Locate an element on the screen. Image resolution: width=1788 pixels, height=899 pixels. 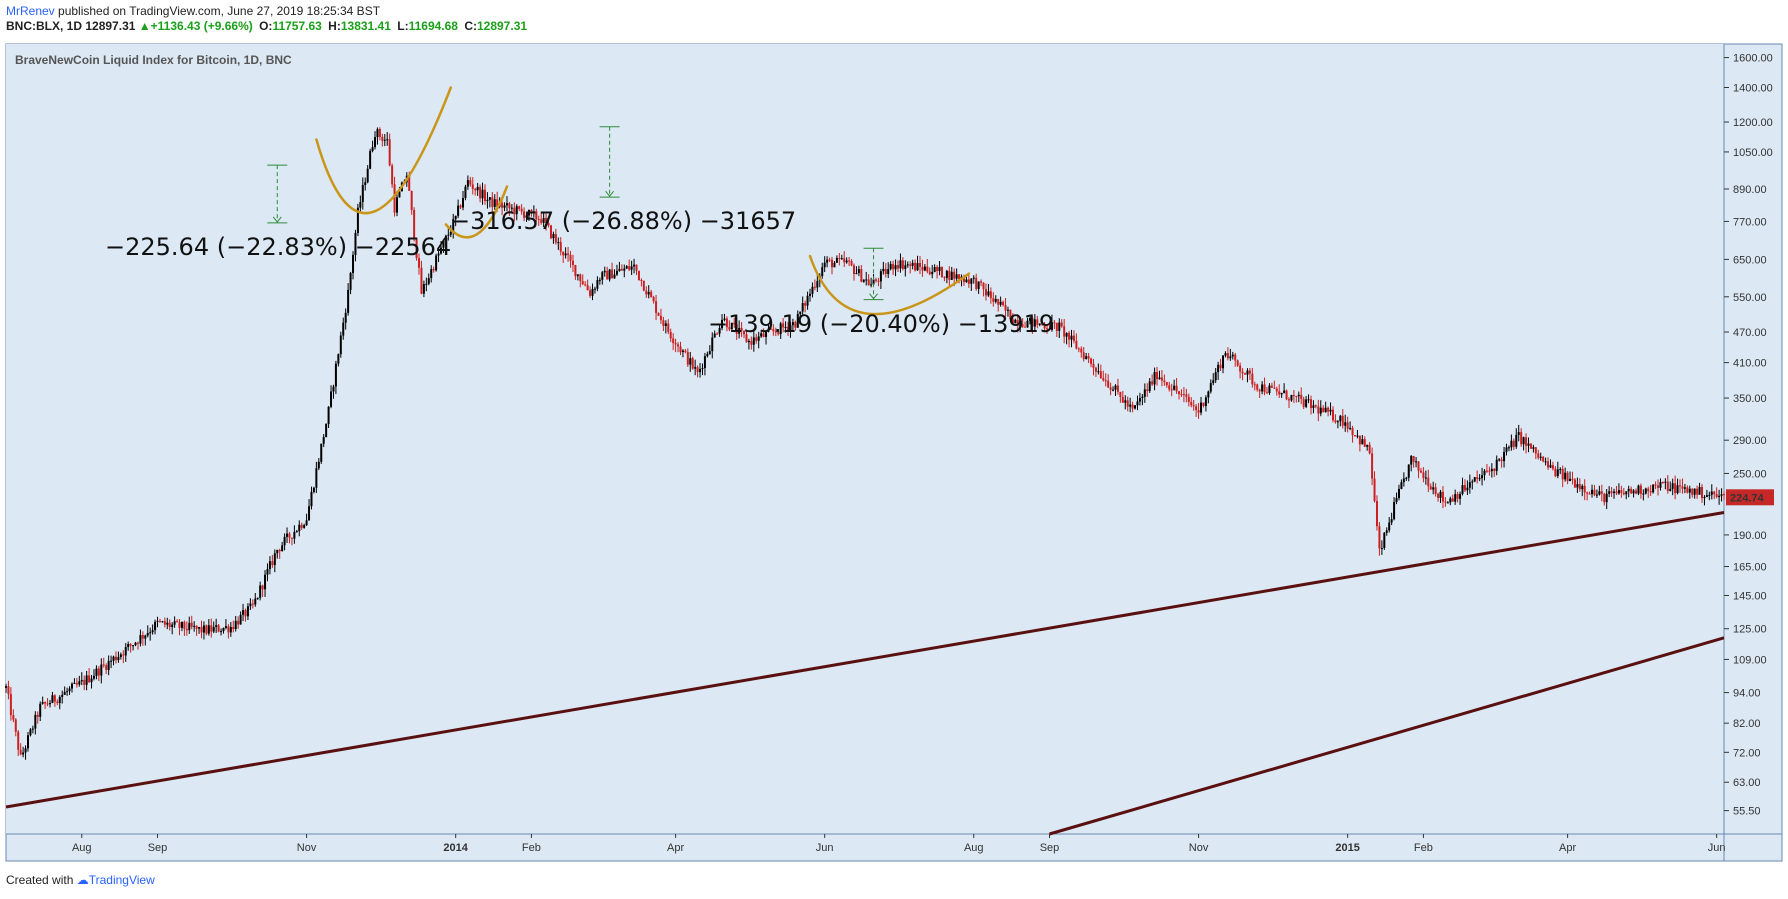
author-link: MrRenev is located at coordinates (30, 11).